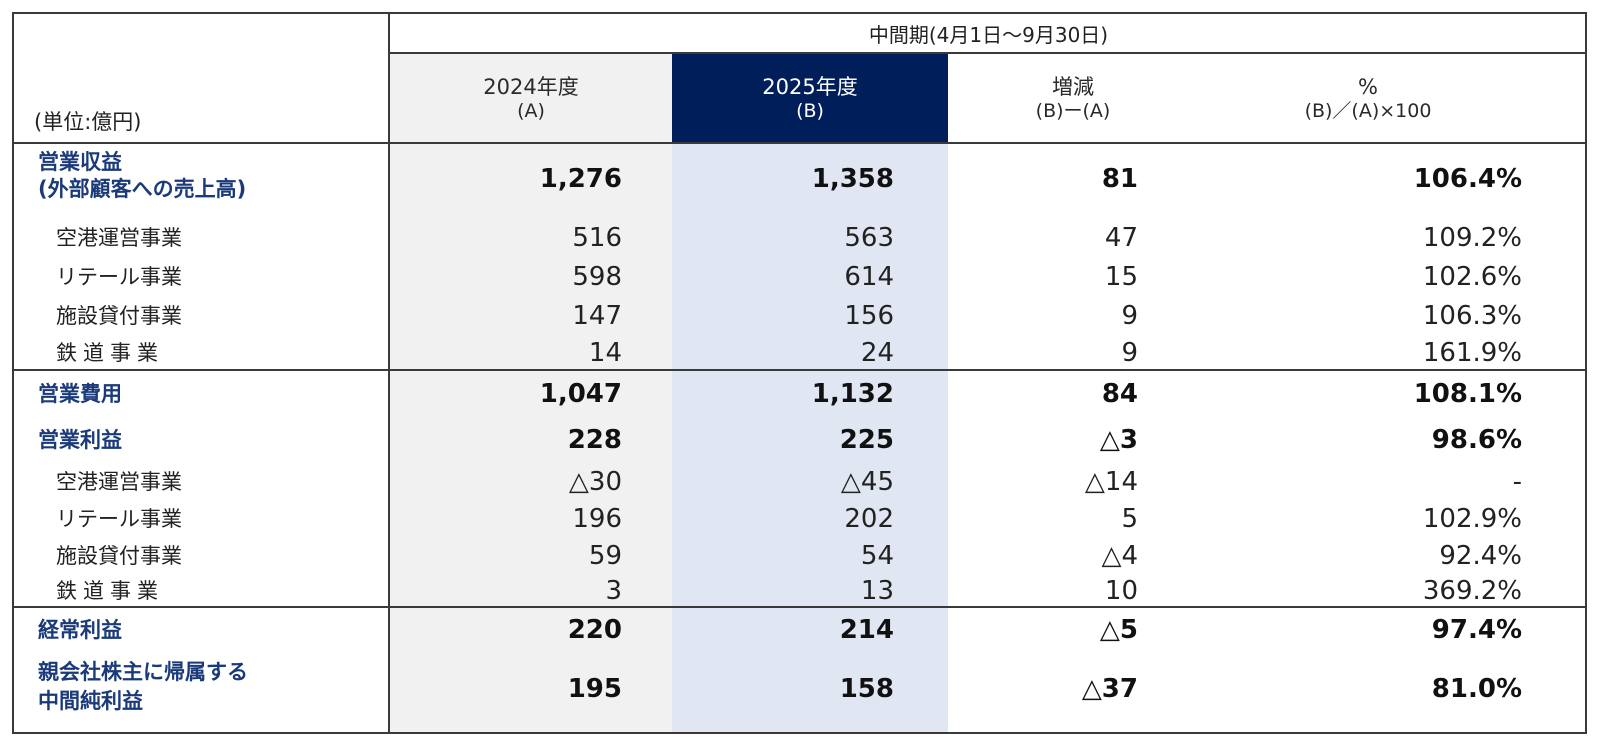 This screenshot has width=1600, height=741. Describe the element at coordinates (877, 353) in the screenshot. I see `cell-2025: 24` at that location.